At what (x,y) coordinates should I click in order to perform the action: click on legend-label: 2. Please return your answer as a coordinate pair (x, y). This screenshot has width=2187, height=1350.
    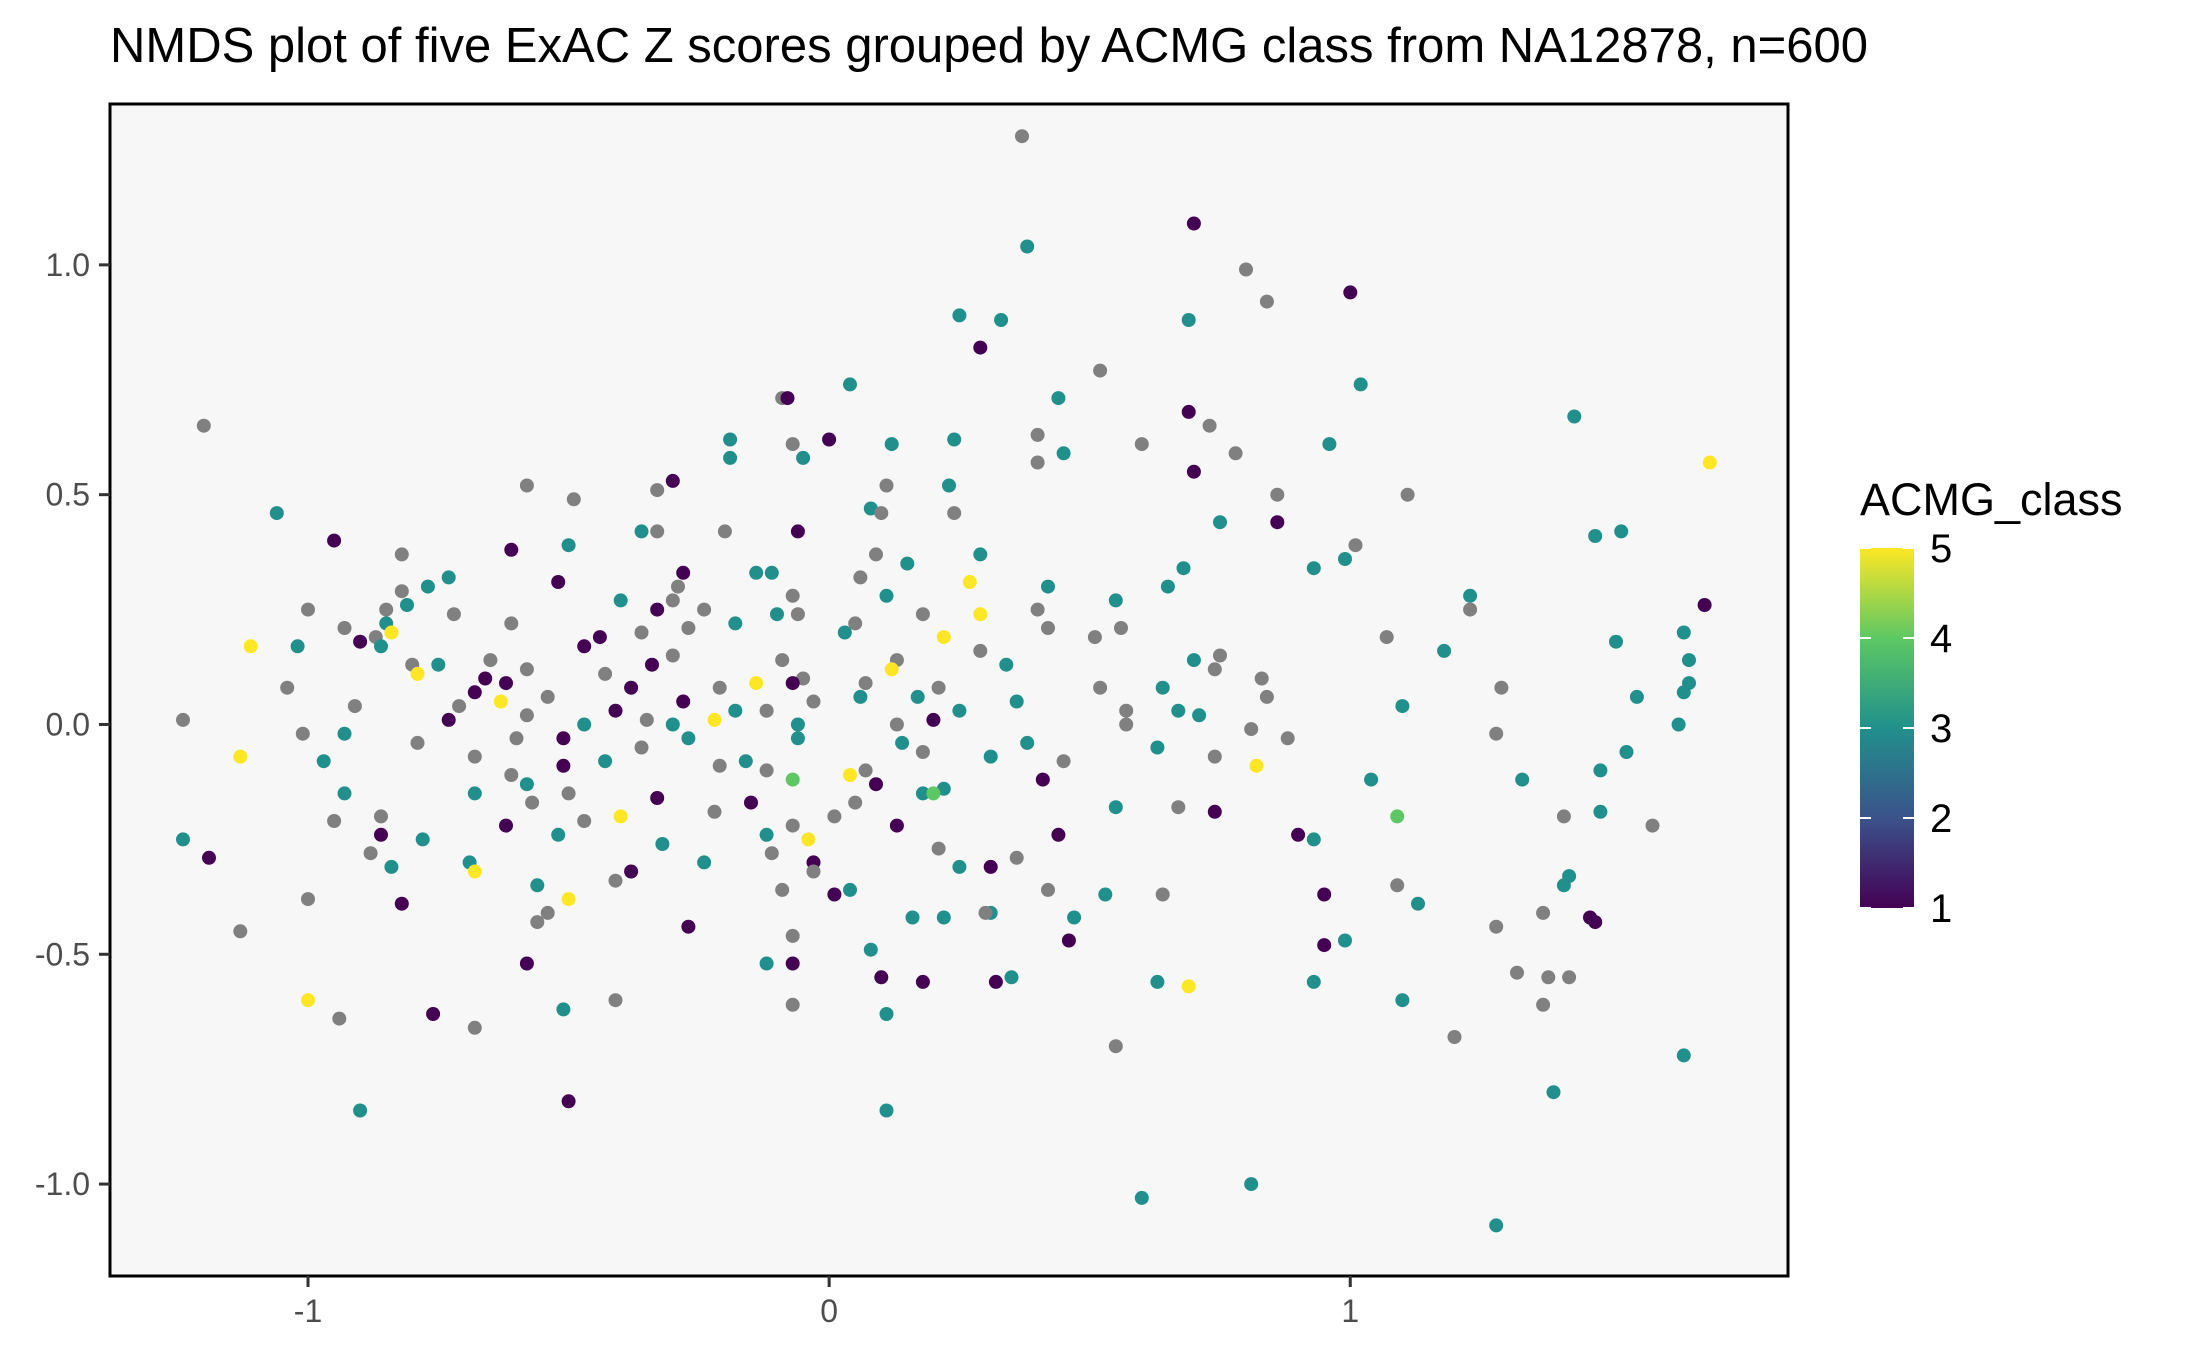
    Looking at the image, I should click on (1941, 819).